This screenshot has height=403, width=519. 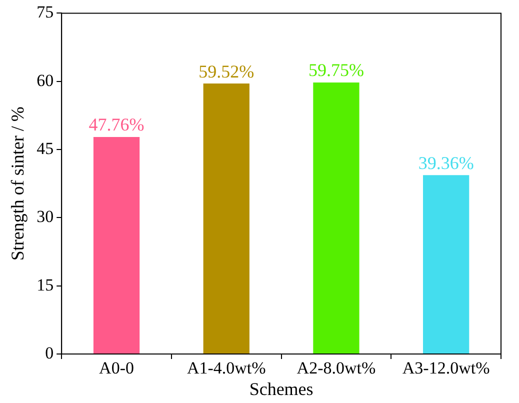 I want to click on data-label: 39.36%, so click(x=446, y=162).